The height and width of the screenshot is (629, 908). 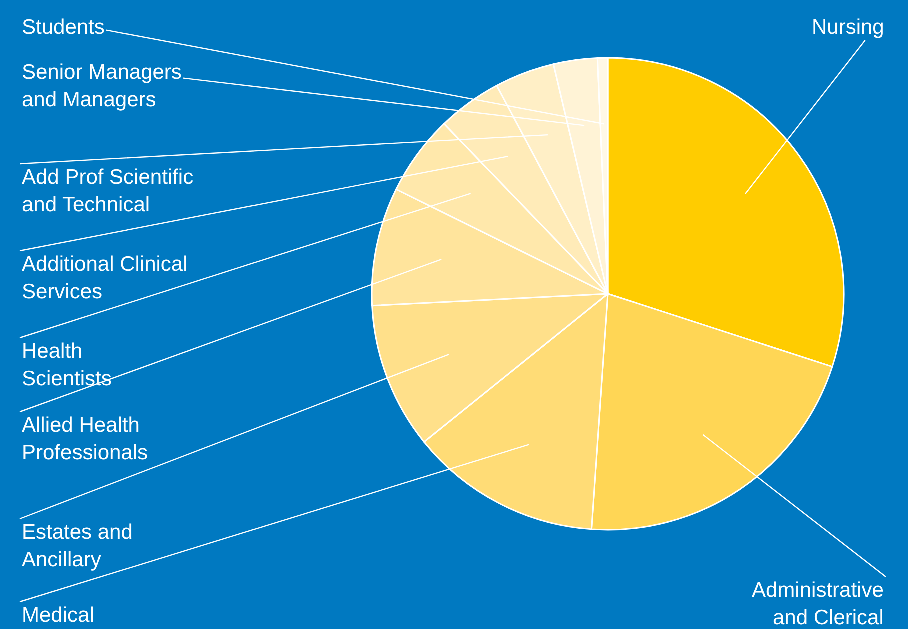 I want to click on slice-label: Administrative and Clerical, so click(x=818, y=604).